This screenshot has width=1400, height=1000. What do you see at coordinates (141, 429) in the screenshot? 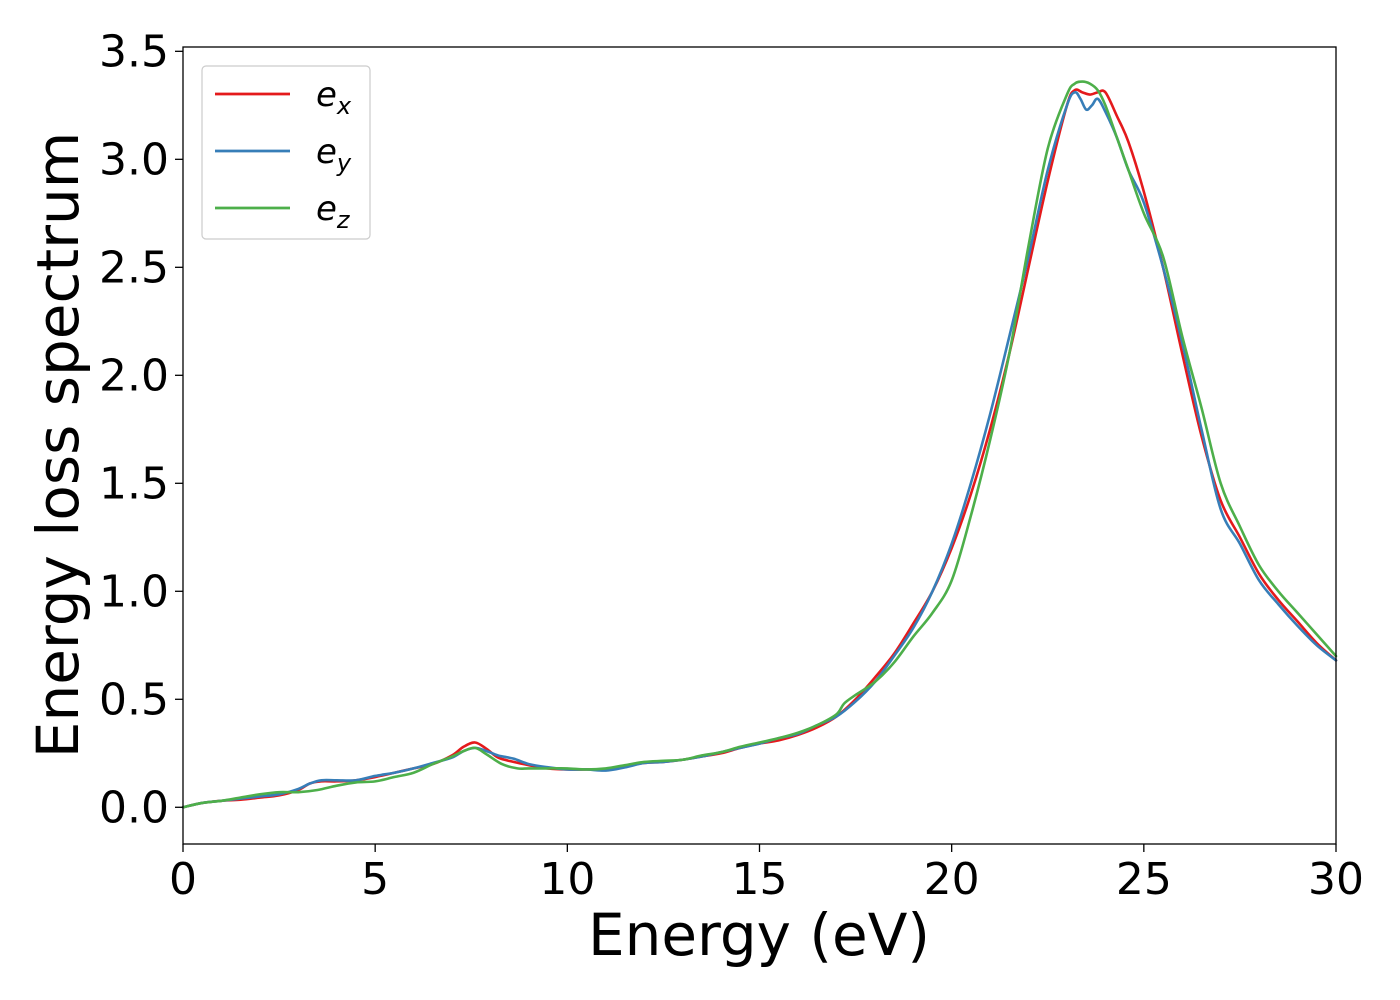
I see `y-axis: 0.0 0.5 1.0 1.5 2.0 2.5 3.0 3.5` at bounding box center [141, 429].